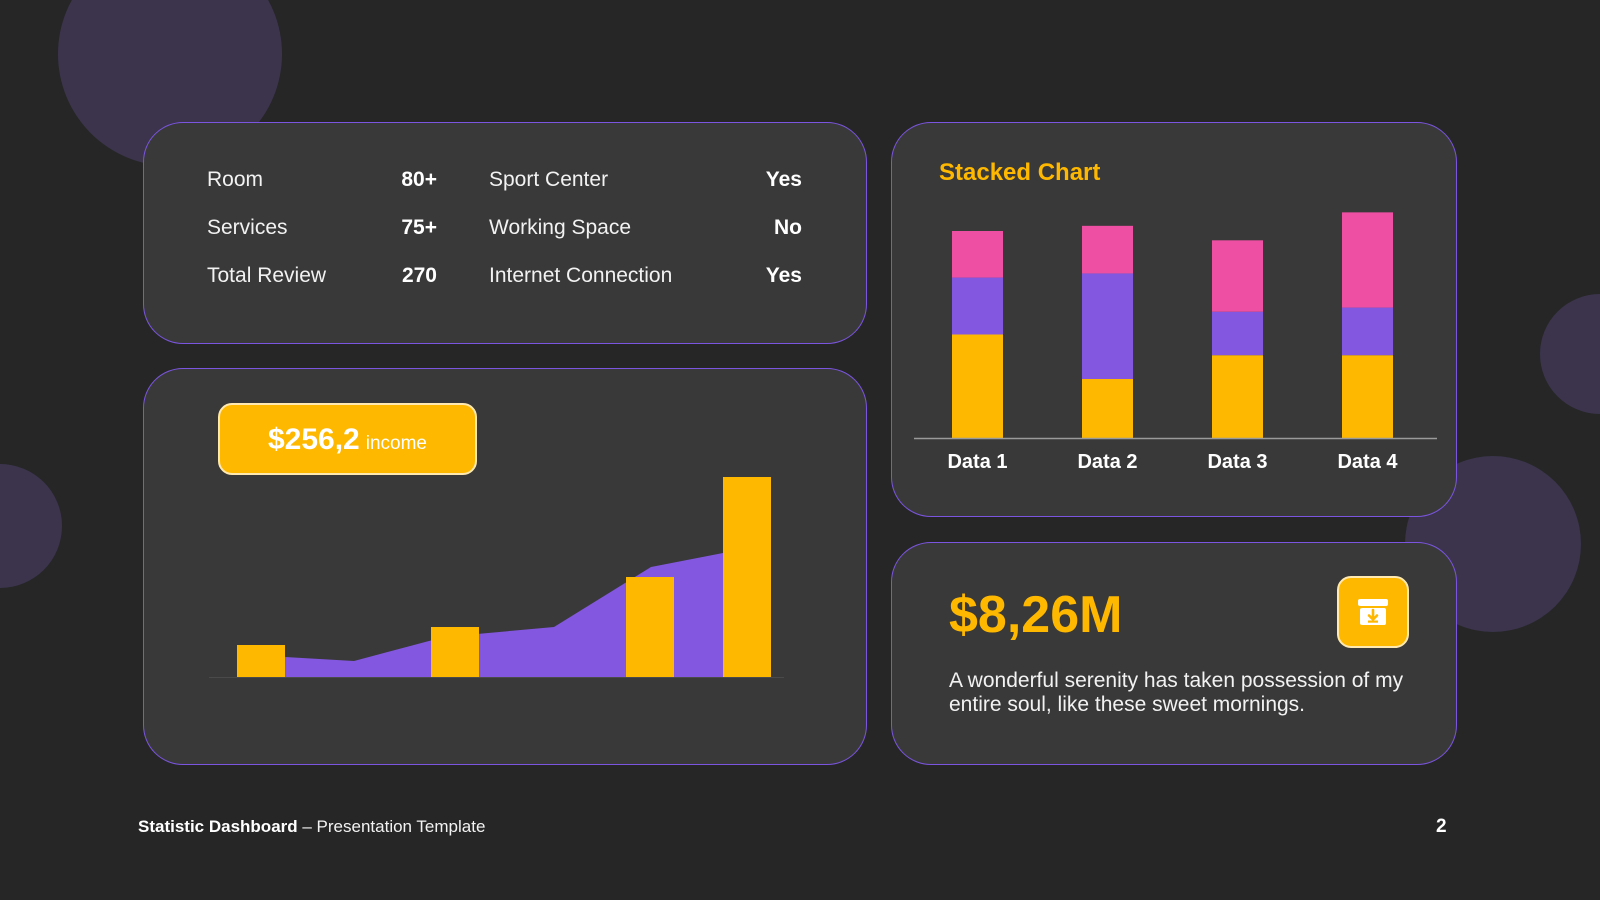 The height and width of the screenshot is (900, 1600). I want to click on stacked-tick-label-3: Data 3, so click(1237, 462).